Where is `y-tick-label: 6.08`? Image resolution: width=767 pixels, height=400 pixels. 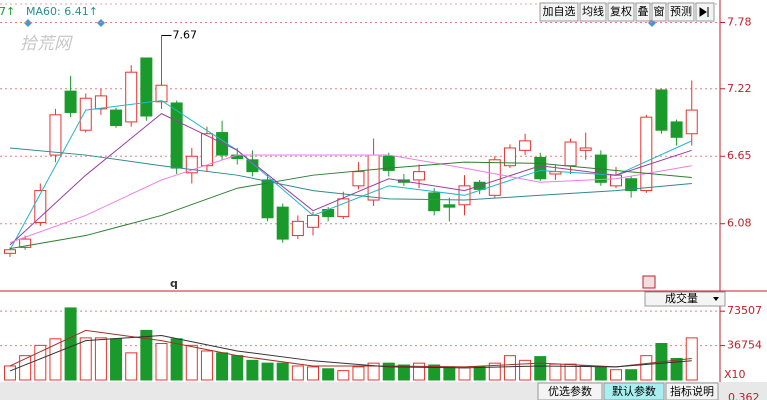
y-tick-label: 6.08 is located at coordinates (739, 223).